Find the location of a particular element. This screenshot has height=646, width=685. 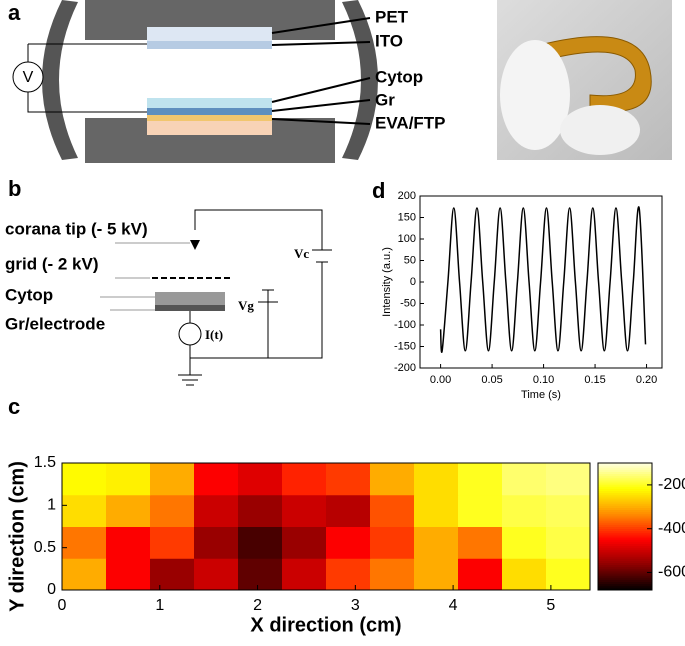

voltage-label: Vg is located at coordinates (246, 305).